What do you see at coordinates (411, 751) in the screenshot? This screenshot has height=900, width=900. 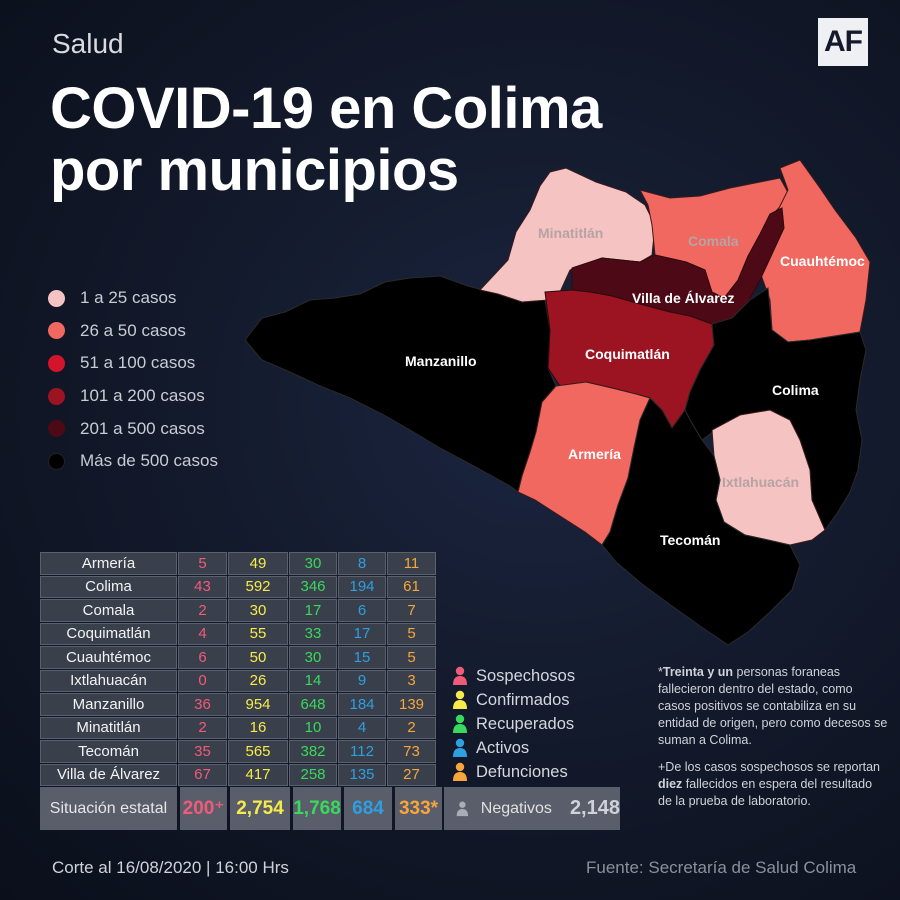 I see `cell-defunciones: 73` at bounding box center [411, 751].